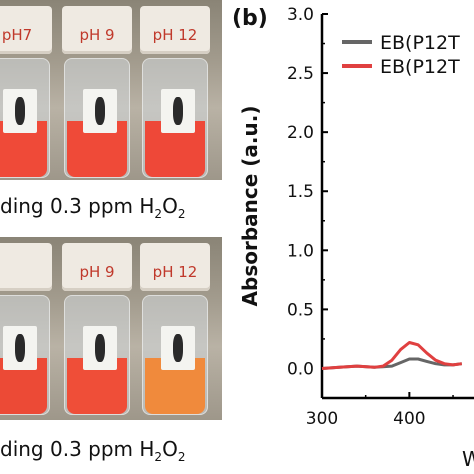  Describe the element at coordinates (300, 251) in the screenshot. I see `y-tick-label: 1.0` at that location.